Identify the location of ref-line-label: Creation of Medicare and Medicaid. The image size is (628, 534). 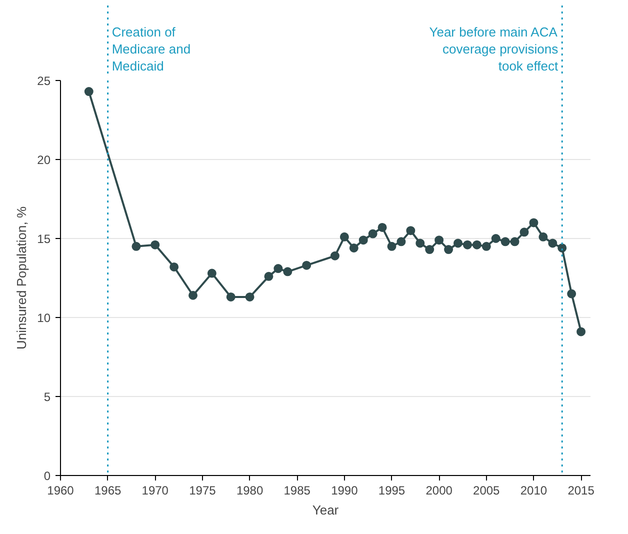
(151, 49).